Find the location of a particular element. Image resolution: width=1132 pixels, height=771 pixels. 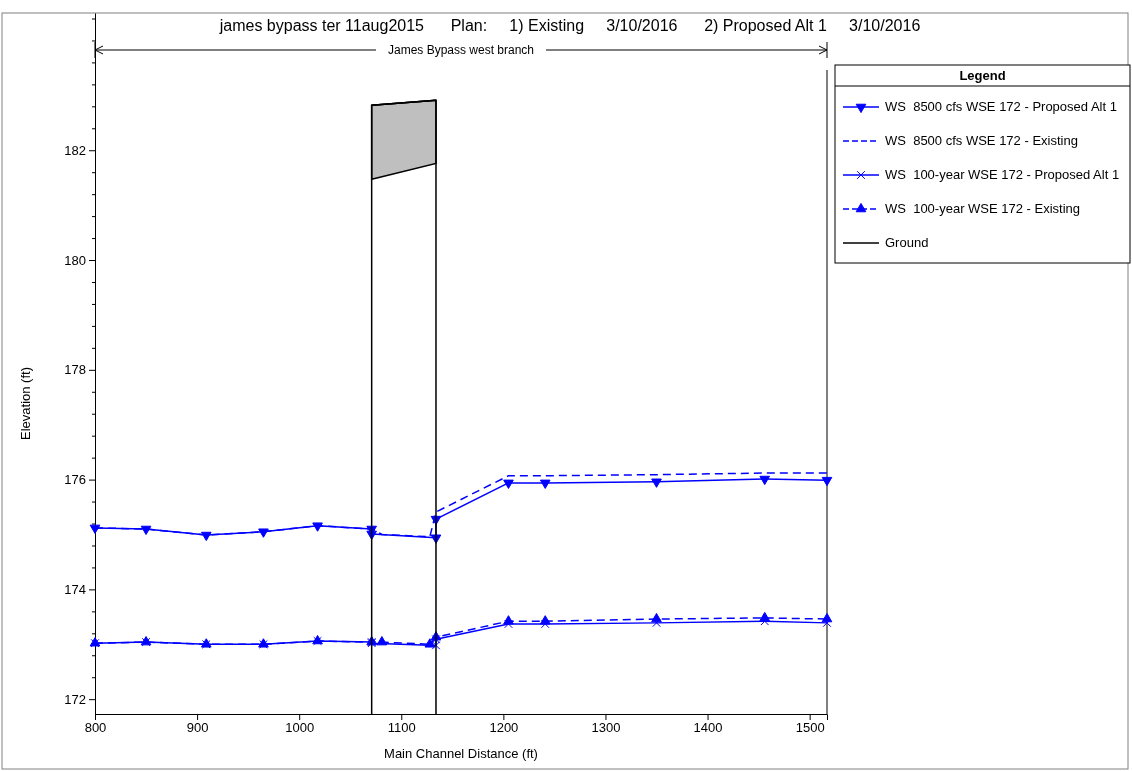

x-tick-label: 800 is located at coordinates (95, 728).